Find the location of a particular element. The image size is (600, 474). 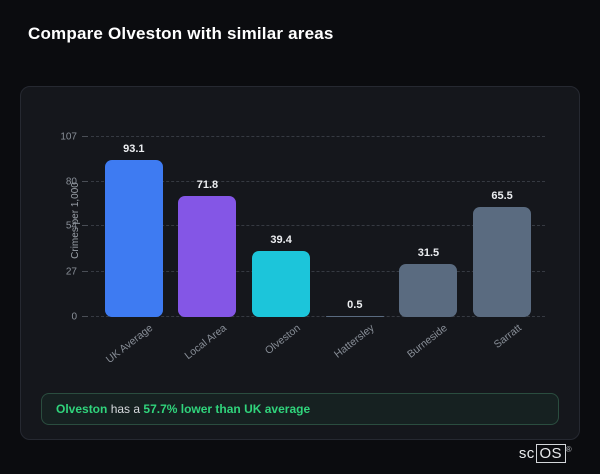

callout-middle-text: has a is located at coordinates (125, 409).